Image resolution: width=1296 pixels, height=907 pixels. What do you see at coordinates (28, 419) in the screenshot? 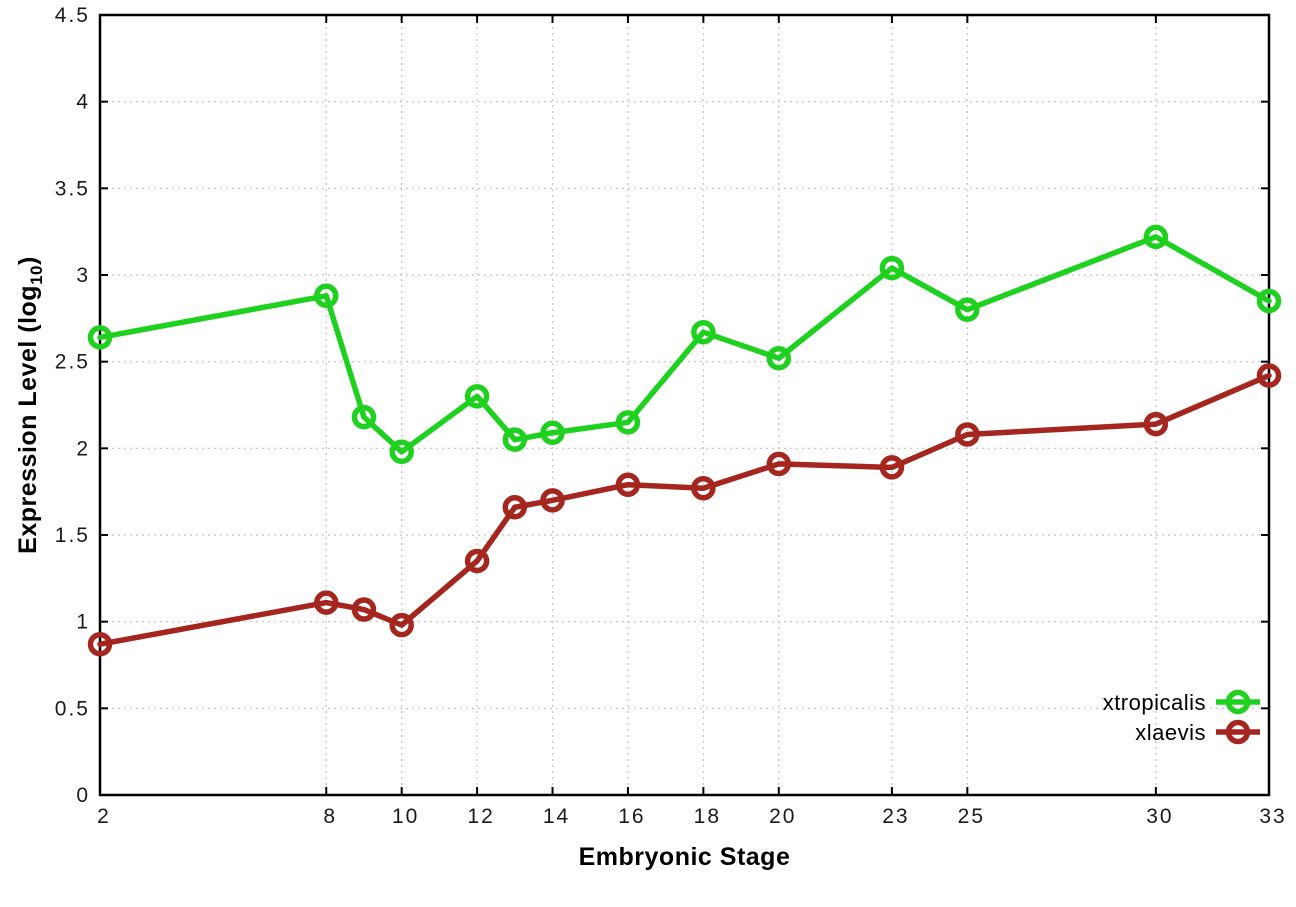
I see `y-axis-title-text: Expression Level (log` at bounding box center [28, 419].